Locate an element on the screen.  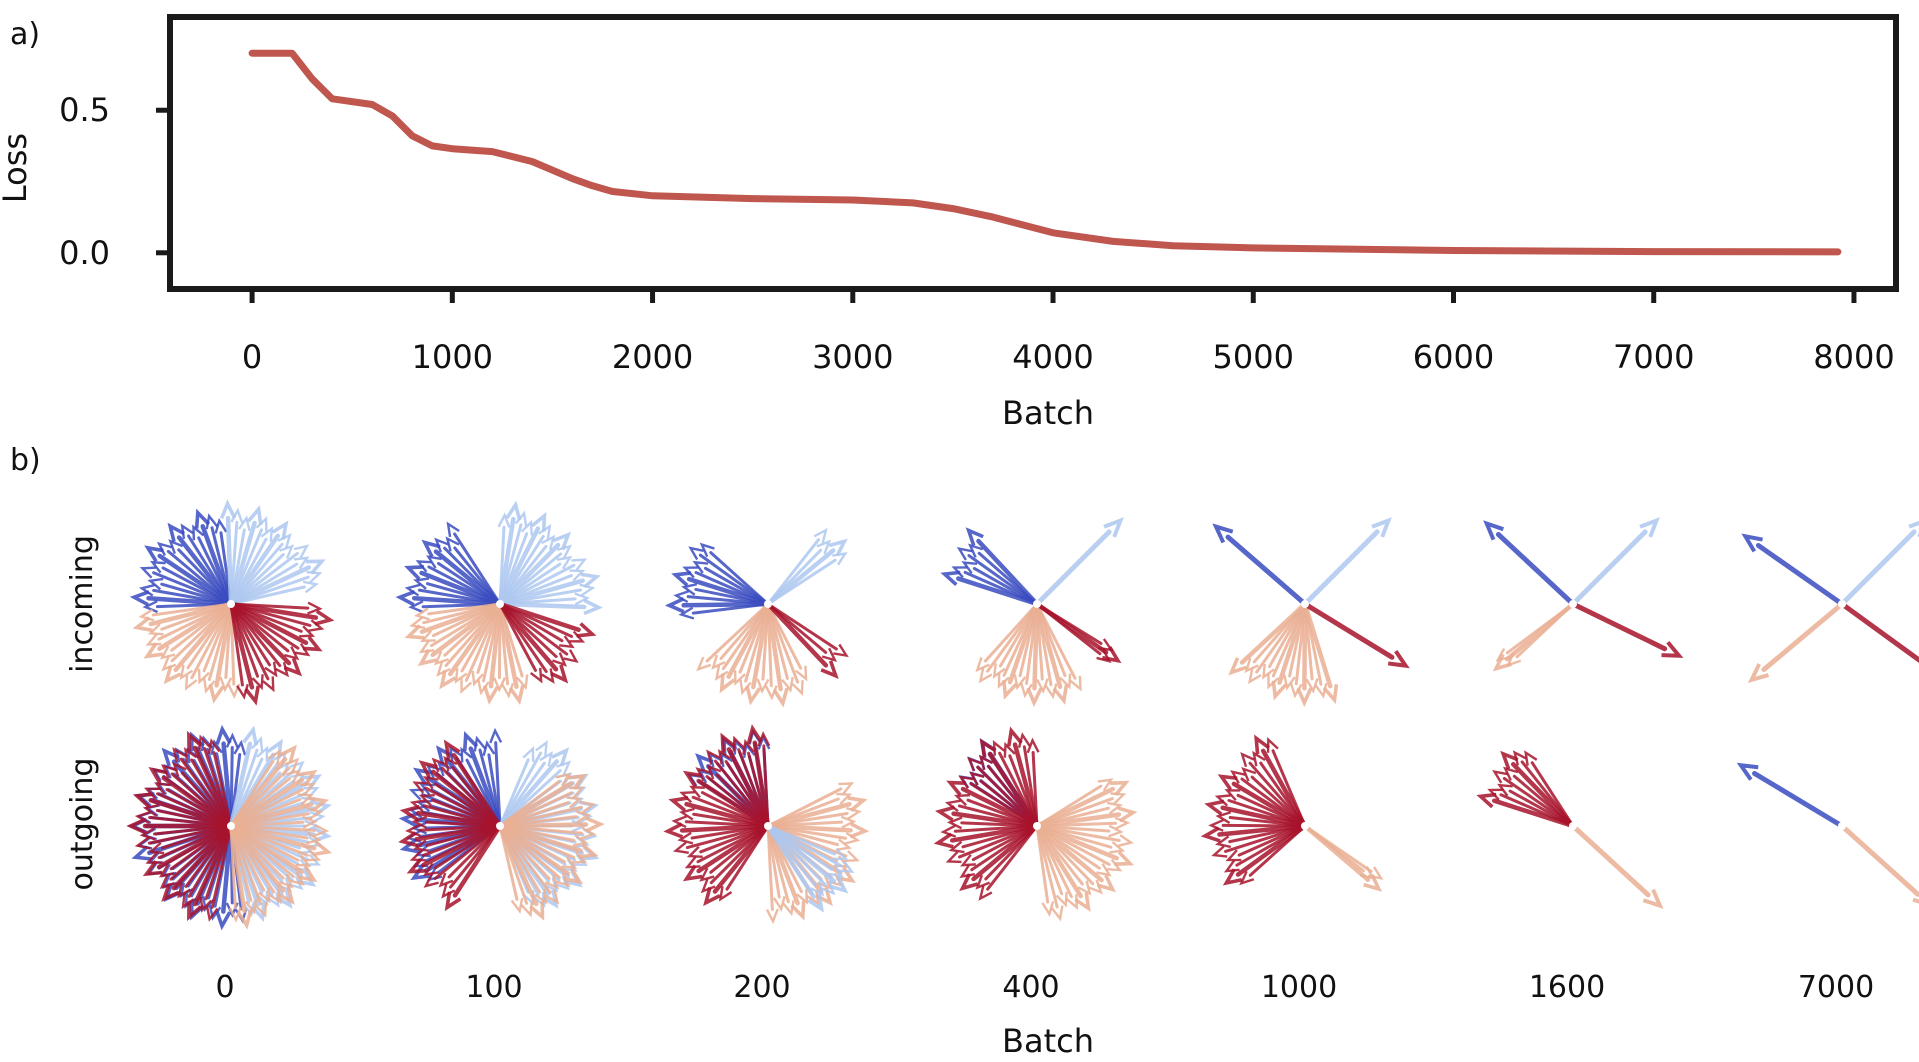
x-tick-label: 3000 is located at coordinates (852, 357).